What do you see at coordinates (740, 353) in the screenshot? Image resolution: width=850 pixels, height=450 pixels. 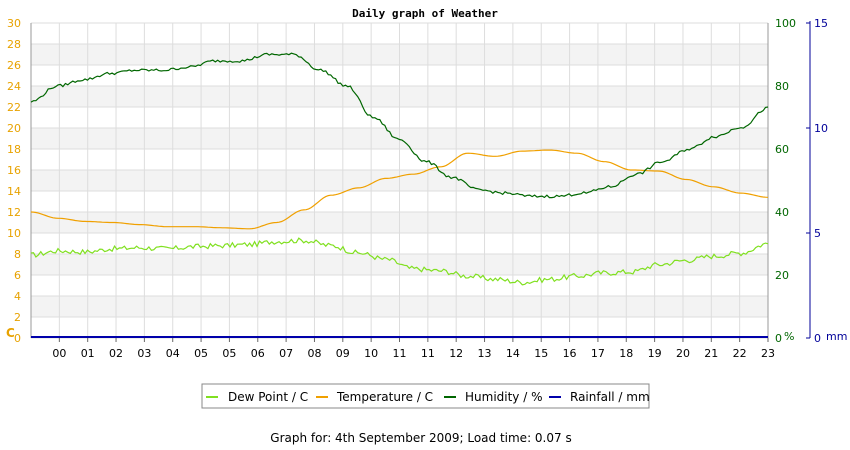 I see `x-tick-label: 22` at bounding box center [740, 353].